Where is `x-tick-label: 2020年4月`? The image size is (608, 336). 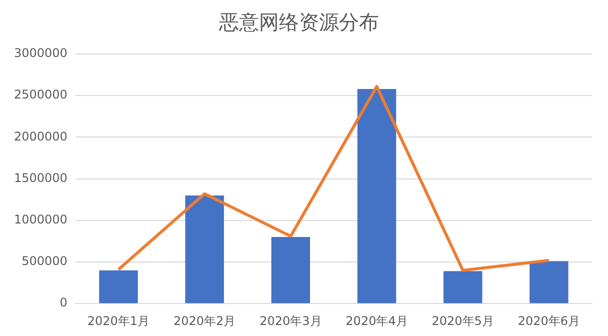
x-tick-label: 2020年4月 is located at coordinates (377, 321).